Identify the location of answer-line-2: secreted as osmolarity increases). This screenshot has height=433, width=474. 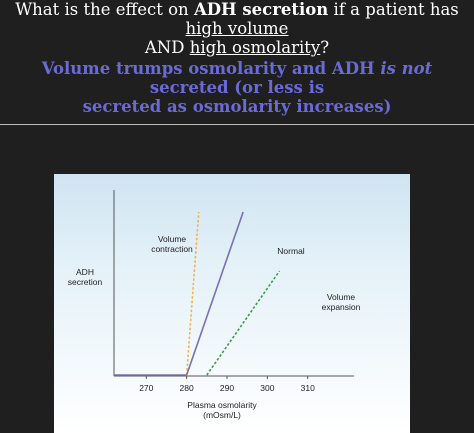
(237, 106).